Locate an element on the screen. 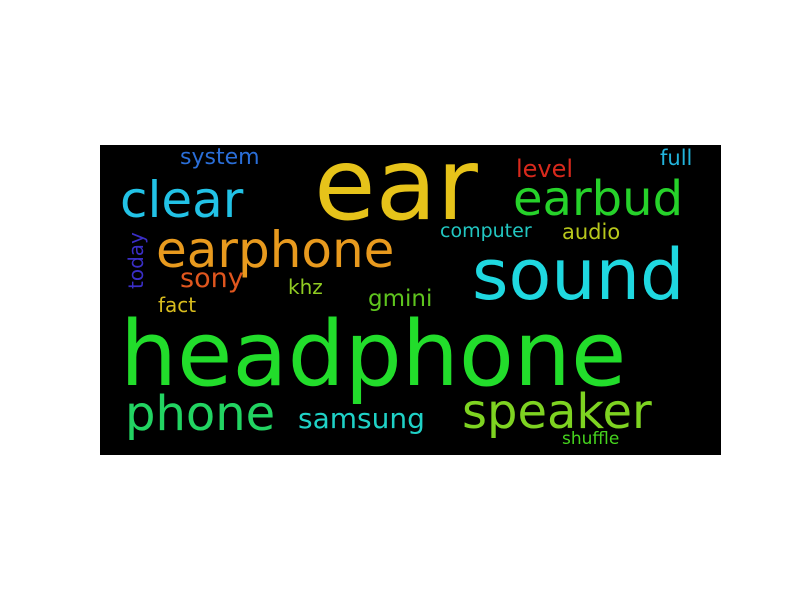 Image resolution: width=800 pixels, height=600 pixels. word-earphone: earphone is located at coordinates (275, 250).